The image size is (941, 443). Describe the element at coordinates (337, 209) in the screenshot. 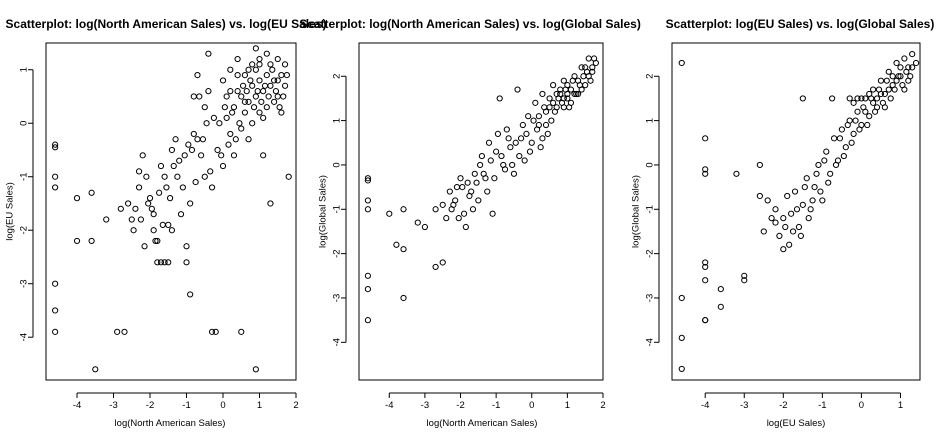

I see `y-tick-label: -1` at that location.